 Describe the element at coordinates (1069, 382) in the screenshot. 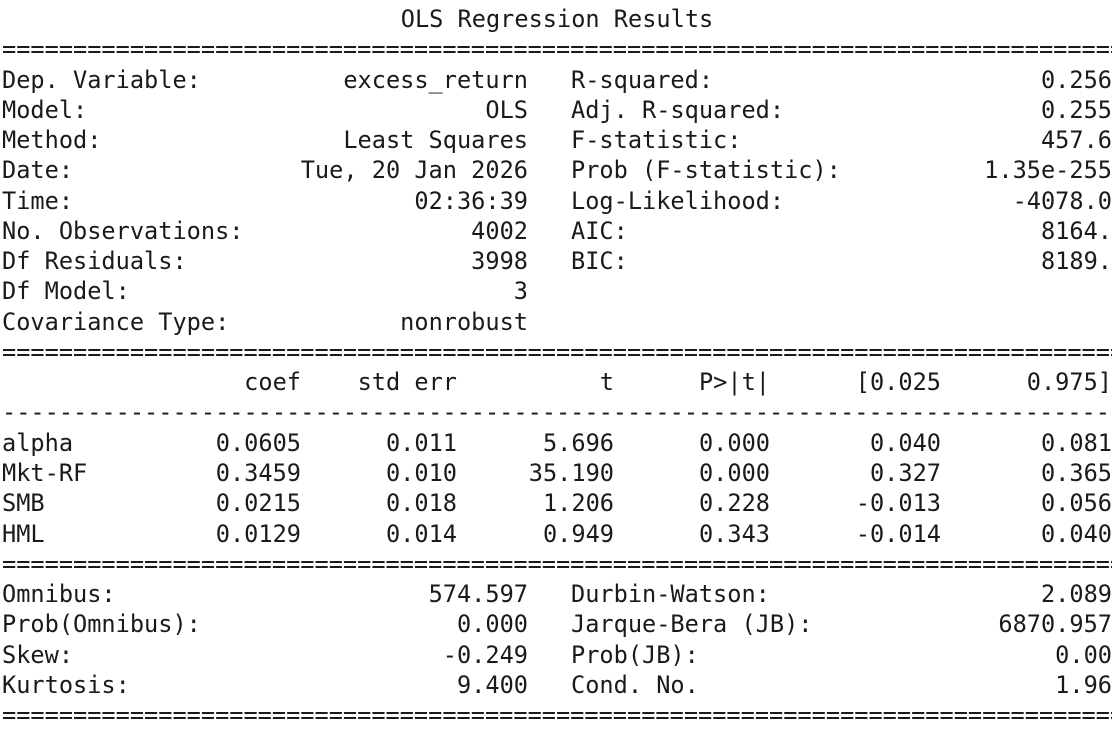

I see `coef-col-header: 0.975]` at that location.